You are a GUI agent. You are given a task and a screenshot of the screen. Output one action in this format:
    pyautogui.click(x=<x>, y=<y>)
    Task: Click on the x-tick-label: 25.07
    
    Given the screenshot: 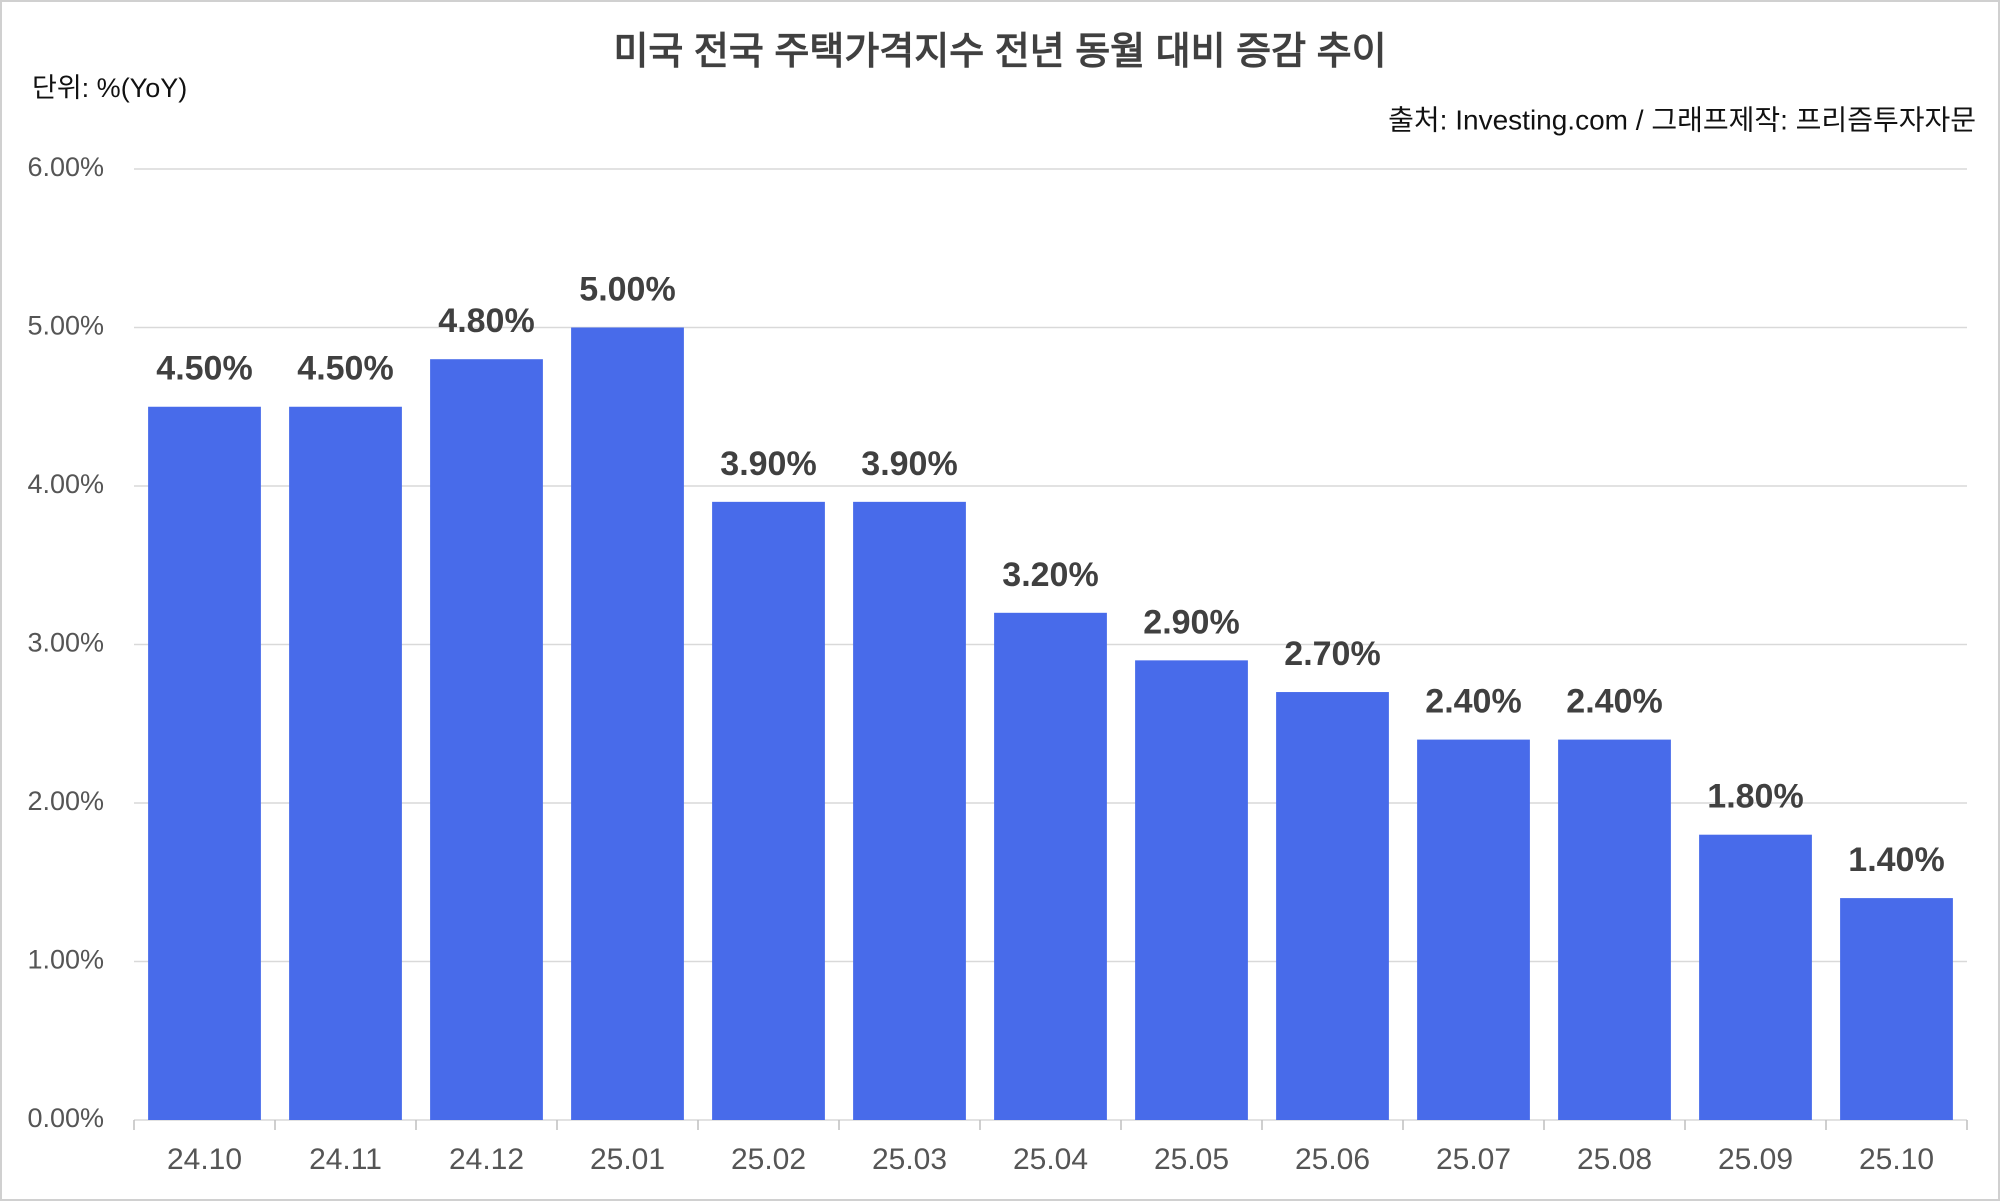 What is the action you would take?
    pyautogui.click(x=1473, y=1159)
    